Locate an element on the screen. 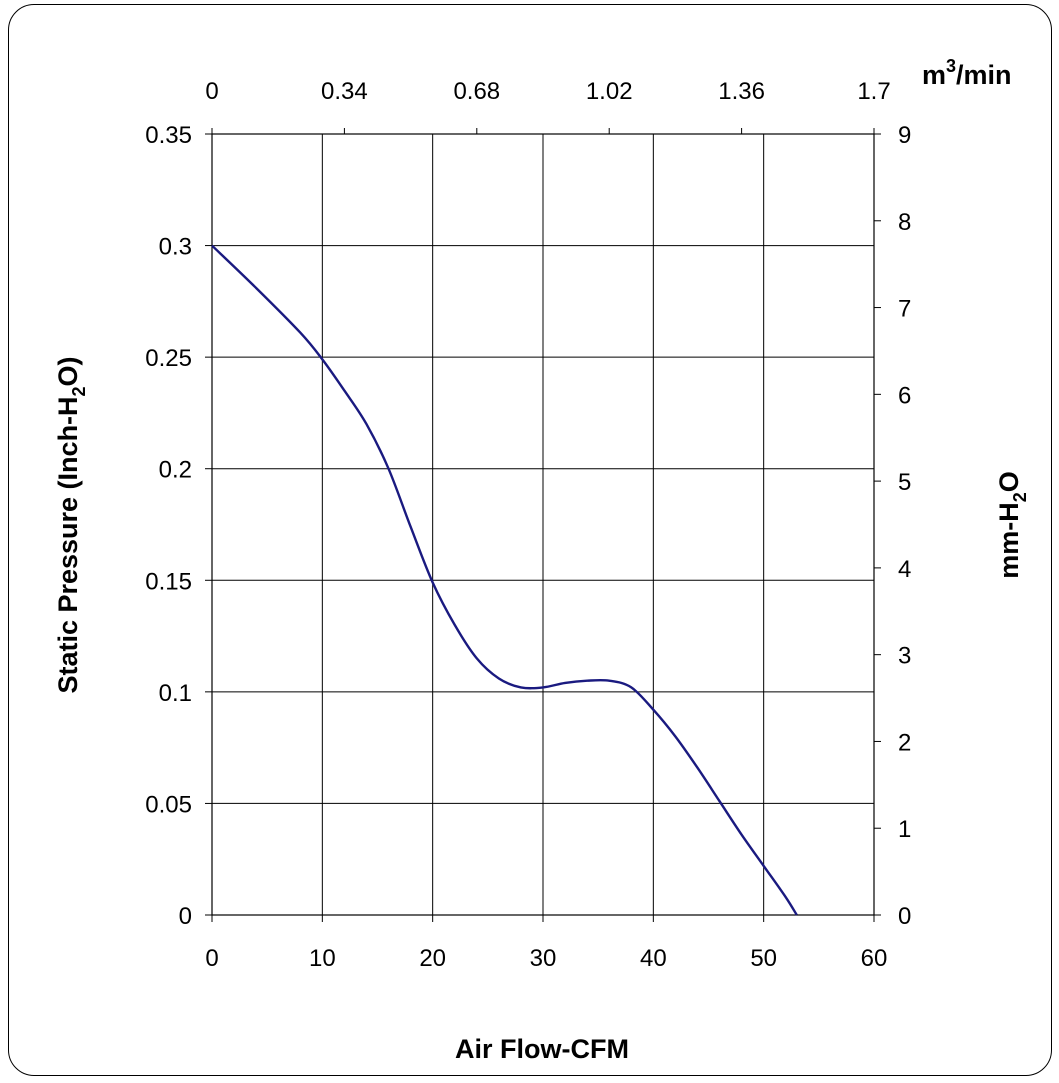  y-label-end: O) is located at coordinates (68, 371).